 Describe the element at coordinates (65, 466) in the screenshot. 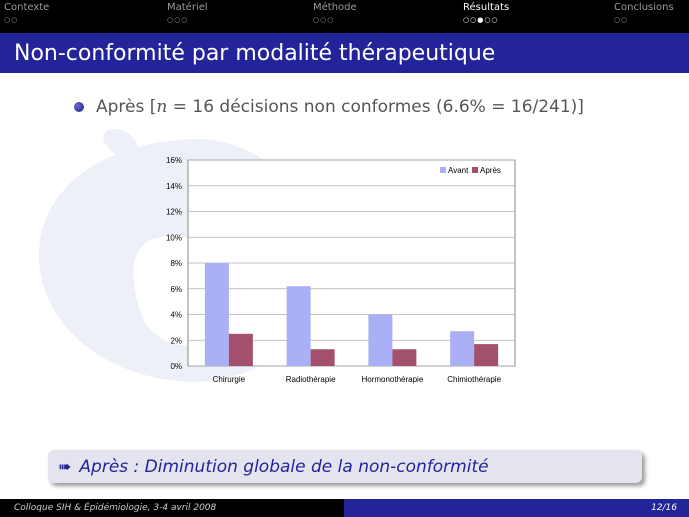

I see `arrow-icon: ➠` at that location.